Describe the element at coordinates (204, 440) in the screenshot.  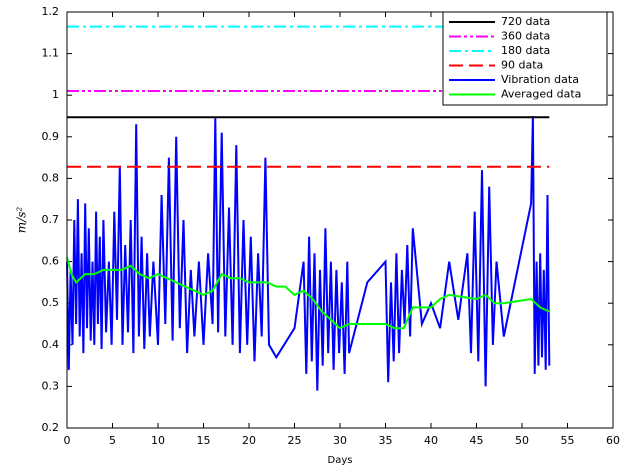
I see `x-tick-label: 15` at that location.